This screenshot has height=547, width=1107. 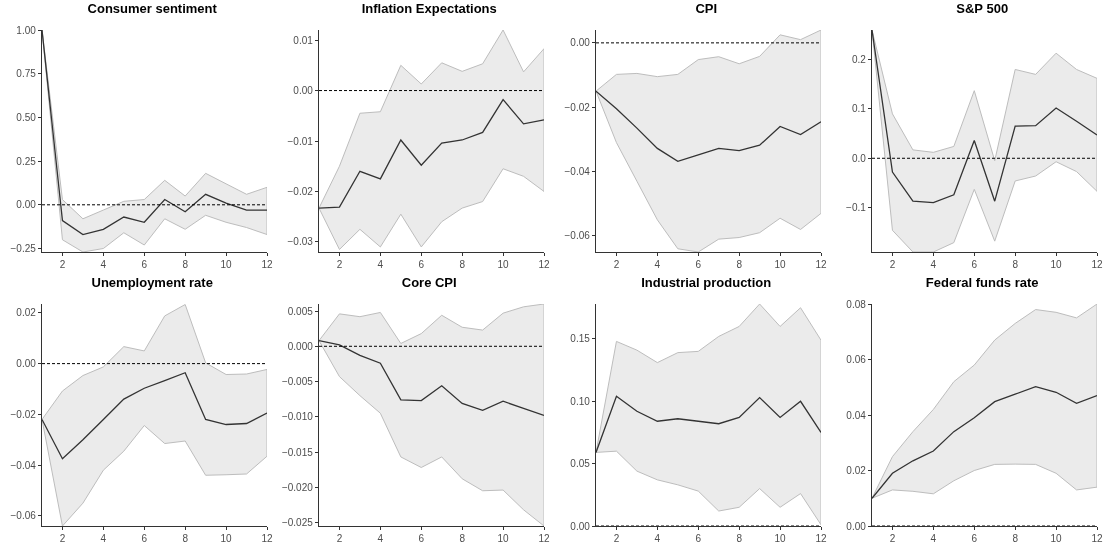 What do you see at coordinates (579, 401) in the screenshot?
I see `y-tick-label: 0.10` at bounding box center [579, 401].